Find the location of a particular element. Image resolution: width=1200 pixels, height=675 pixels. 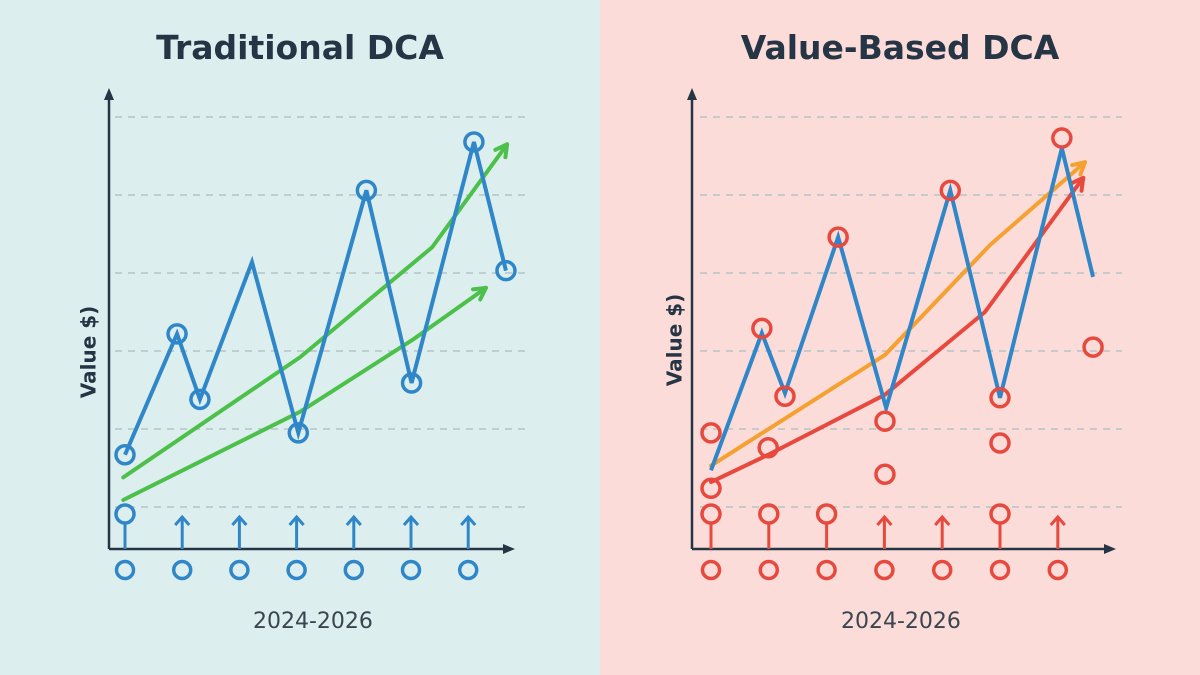

price-line is located at coordinates (315, 298).